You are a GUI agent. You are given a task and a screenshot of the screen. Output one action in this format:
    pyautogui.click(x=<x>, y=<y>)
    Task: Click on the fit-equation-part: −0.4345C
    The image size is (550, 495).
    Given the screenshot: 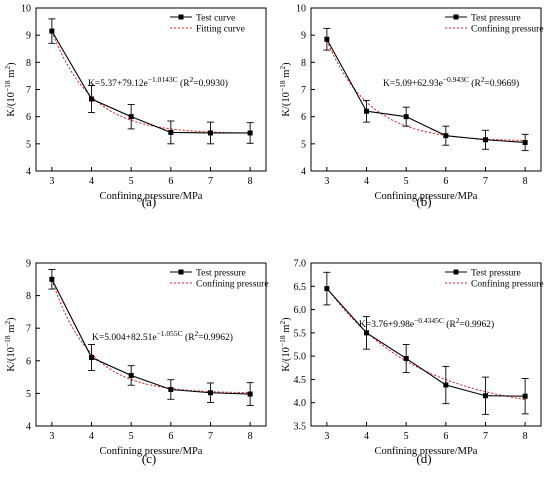 What is the action you would take?
    pyautogui.click(x=429, y=320)
    